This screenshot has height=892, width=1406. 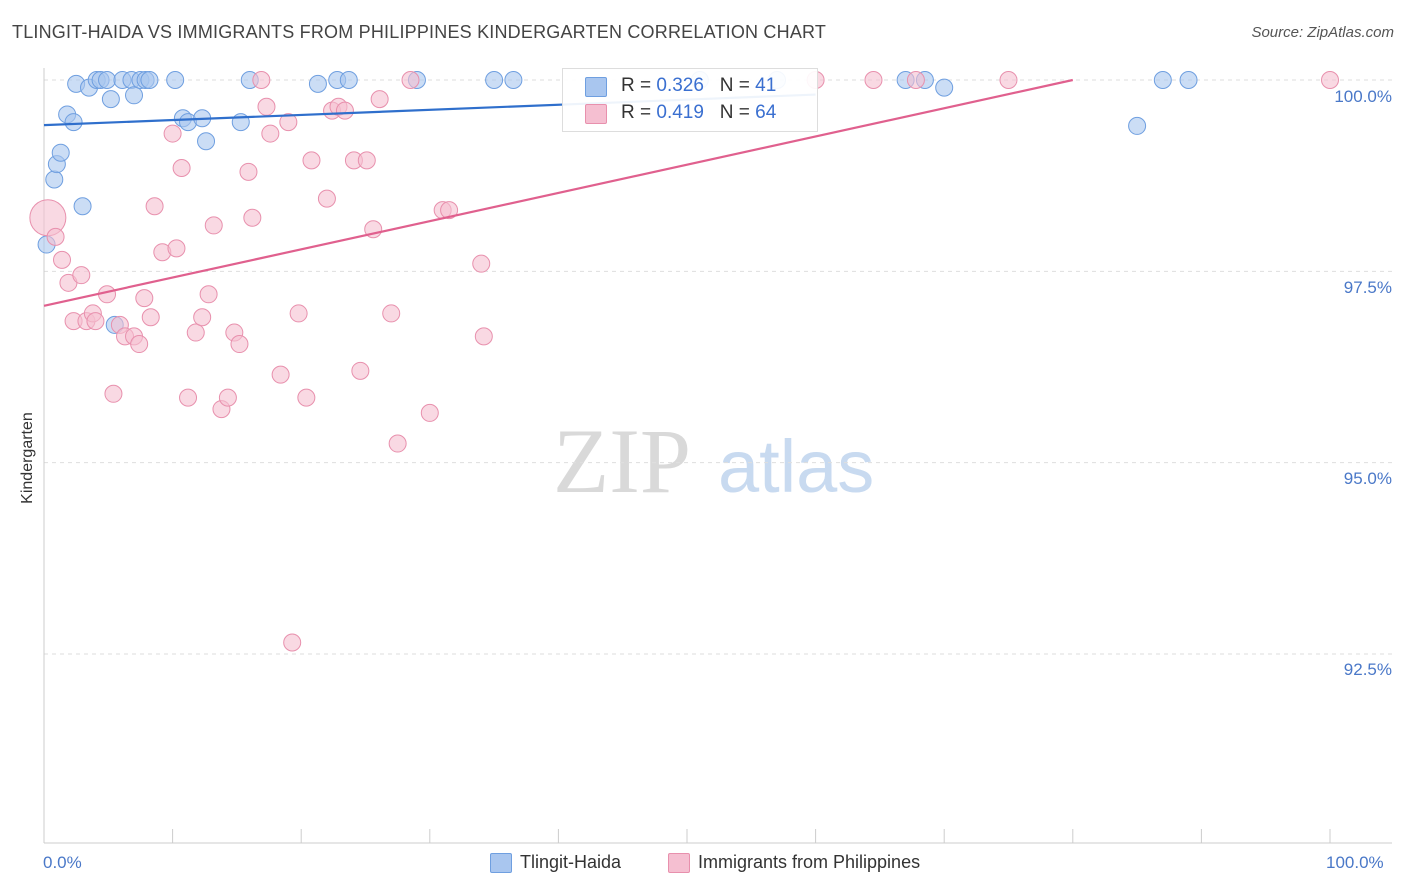 What do you see at coordinates (1367, 478) in the screenshot?
I see `y-tick-label: 95.0%` at bounding box center [1367, 478].